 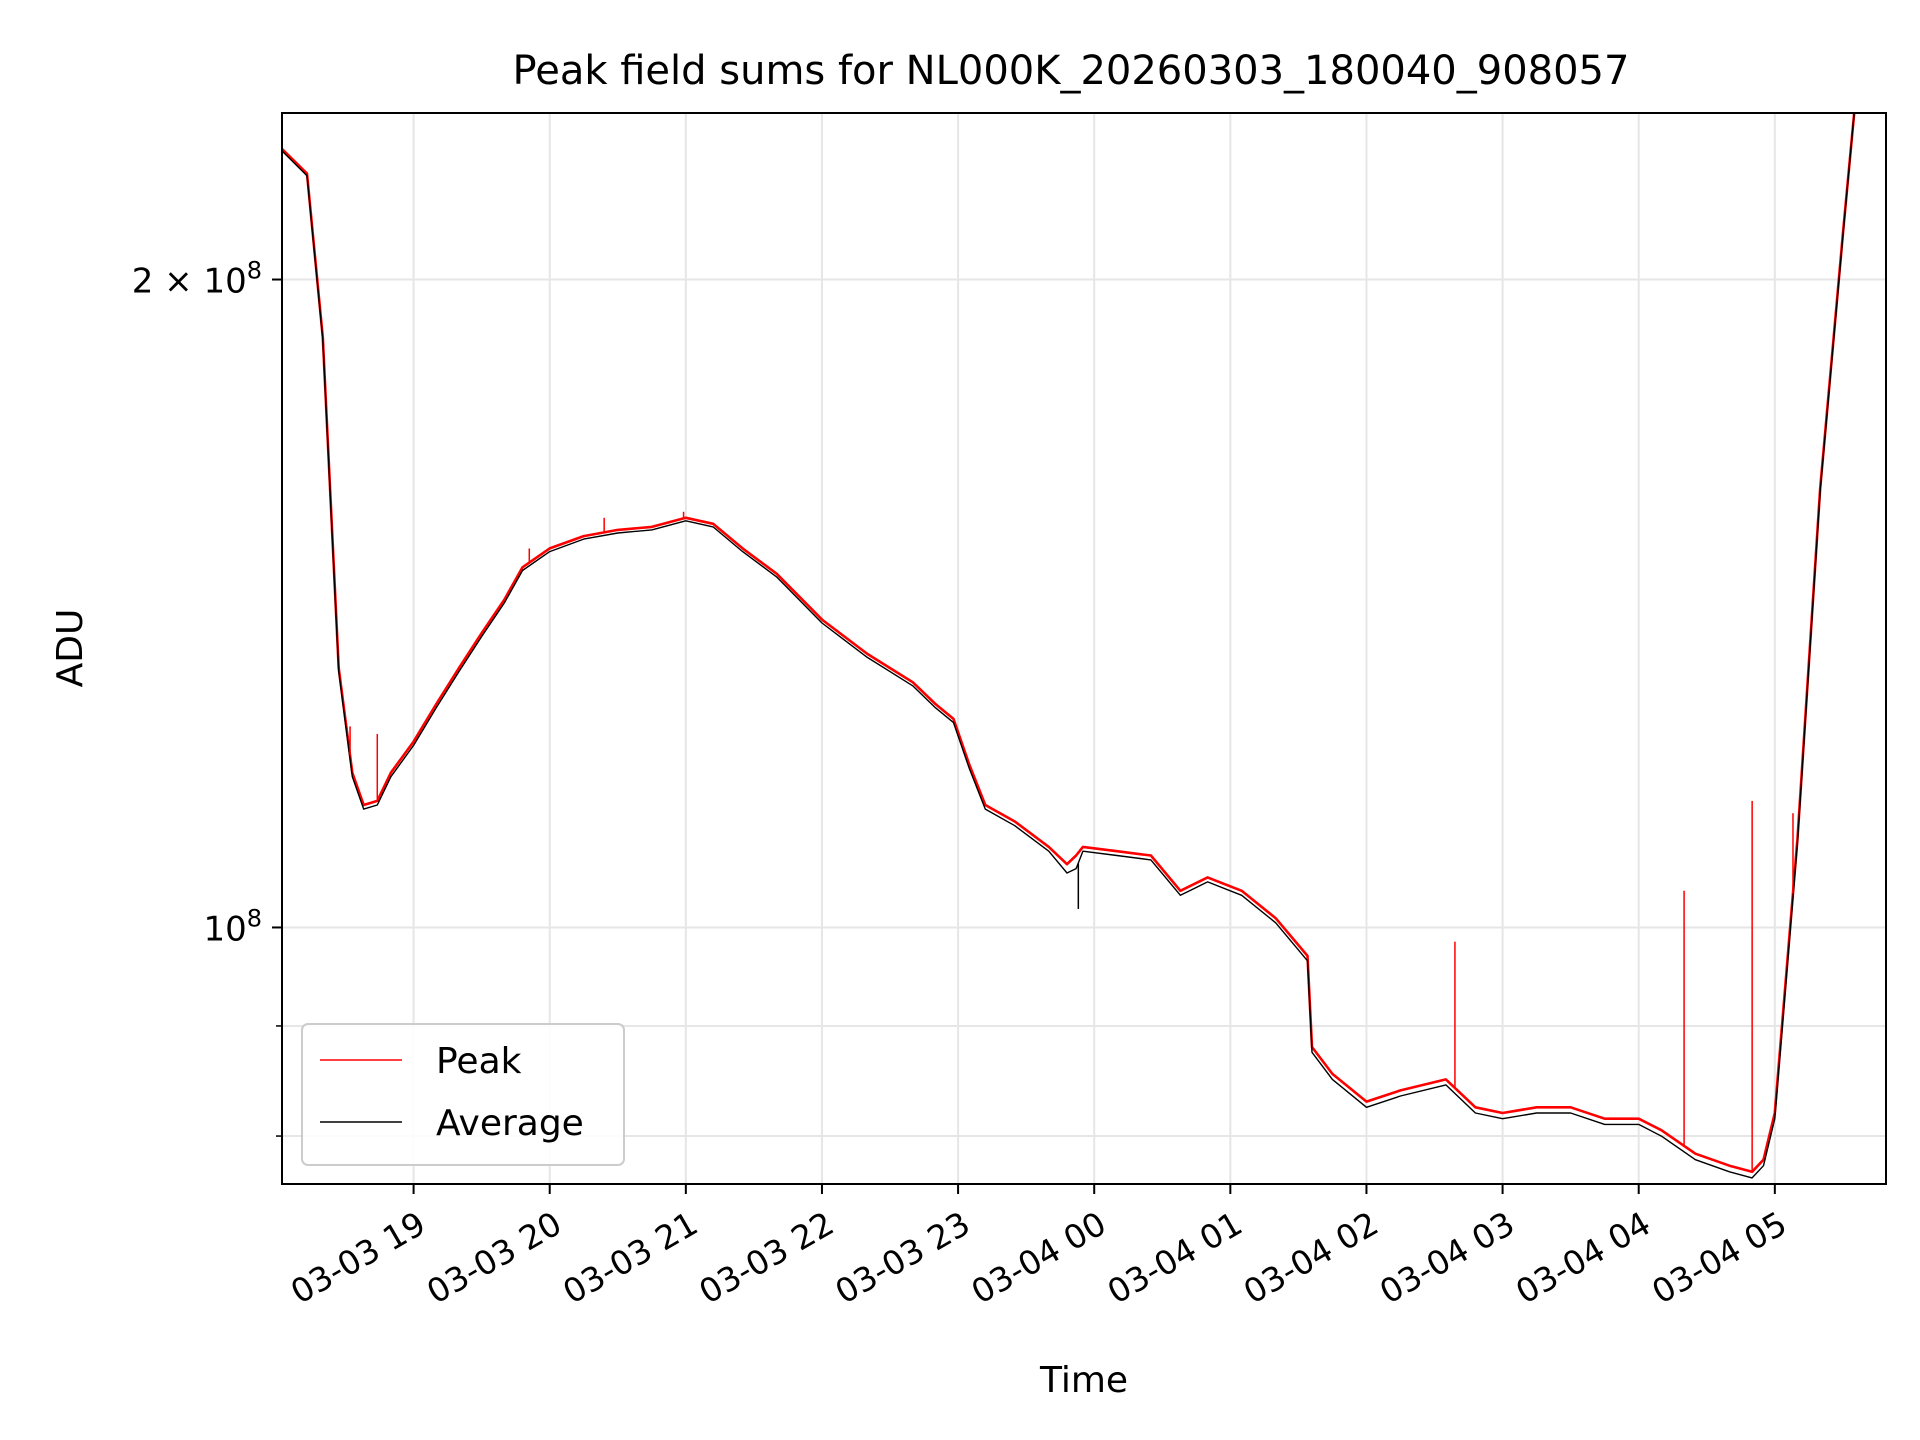 I want to click on y-axis-label: ADU, so click(x=70, y=648).